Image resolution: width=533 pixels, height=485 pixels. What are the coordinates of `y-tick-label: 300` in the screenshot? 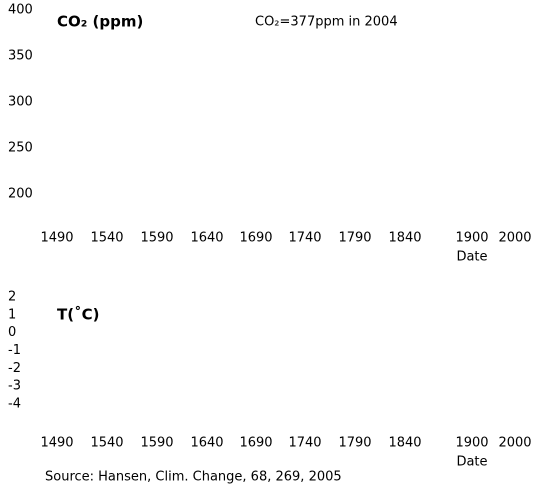 It's located at (20, 102).